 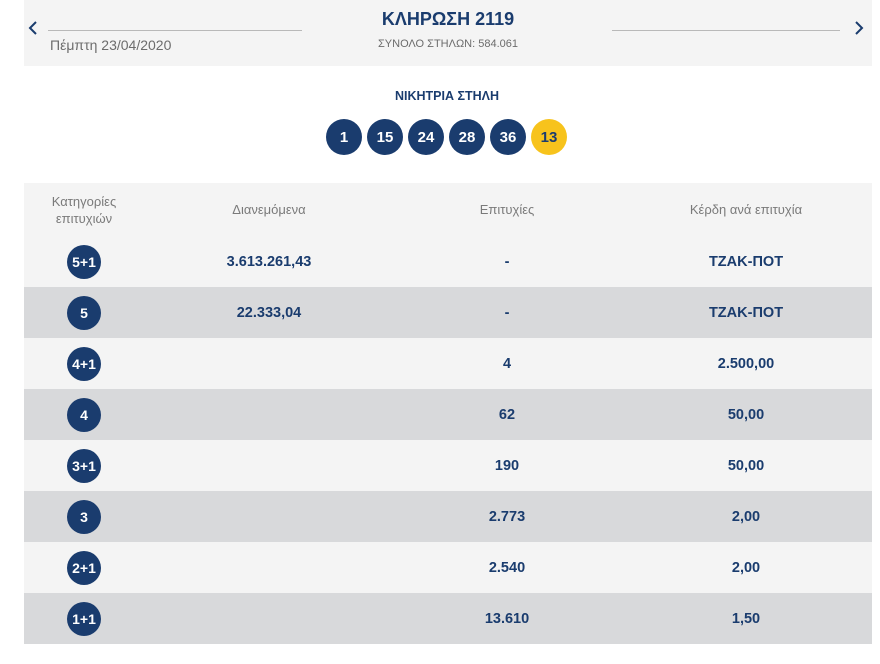 What do you see at coordinates (175, 30) in the screenshot?
I see `header-divider-left` at bounding box center [175, 30].